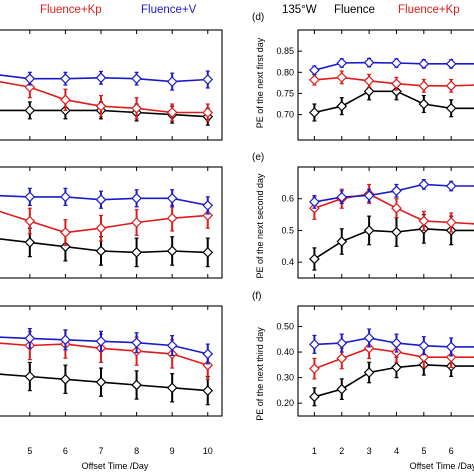 Image resolution: width=474 pixels, height=474 pixels. Describe the element at coordinates (285, 403) in the screenshot. I see `y-tick-label: 0.20` at that location.